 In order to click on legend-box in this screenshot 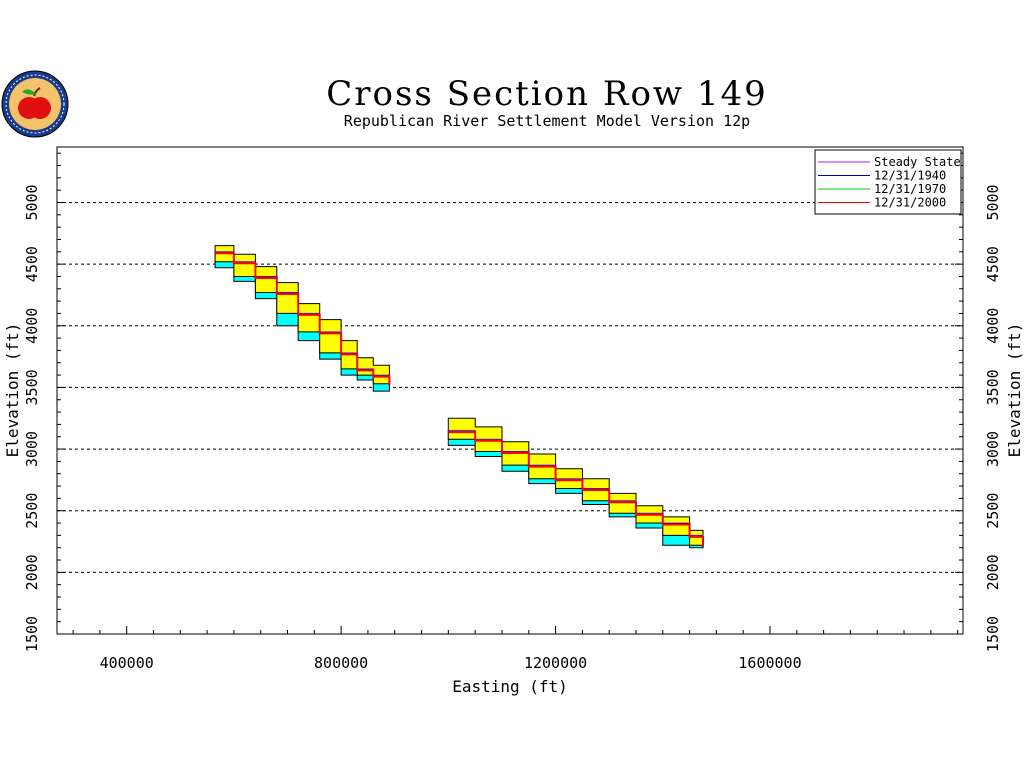, I will do `click(888, 182)`.